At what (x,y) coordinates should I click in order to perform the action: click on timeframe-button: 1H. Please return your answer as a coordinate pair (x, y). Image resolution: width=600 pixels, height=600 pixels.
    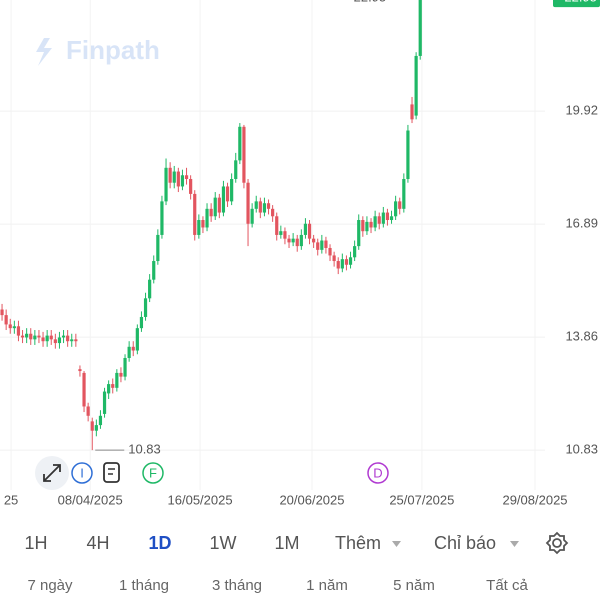
    Looking at the image, I should click on (35, 543).